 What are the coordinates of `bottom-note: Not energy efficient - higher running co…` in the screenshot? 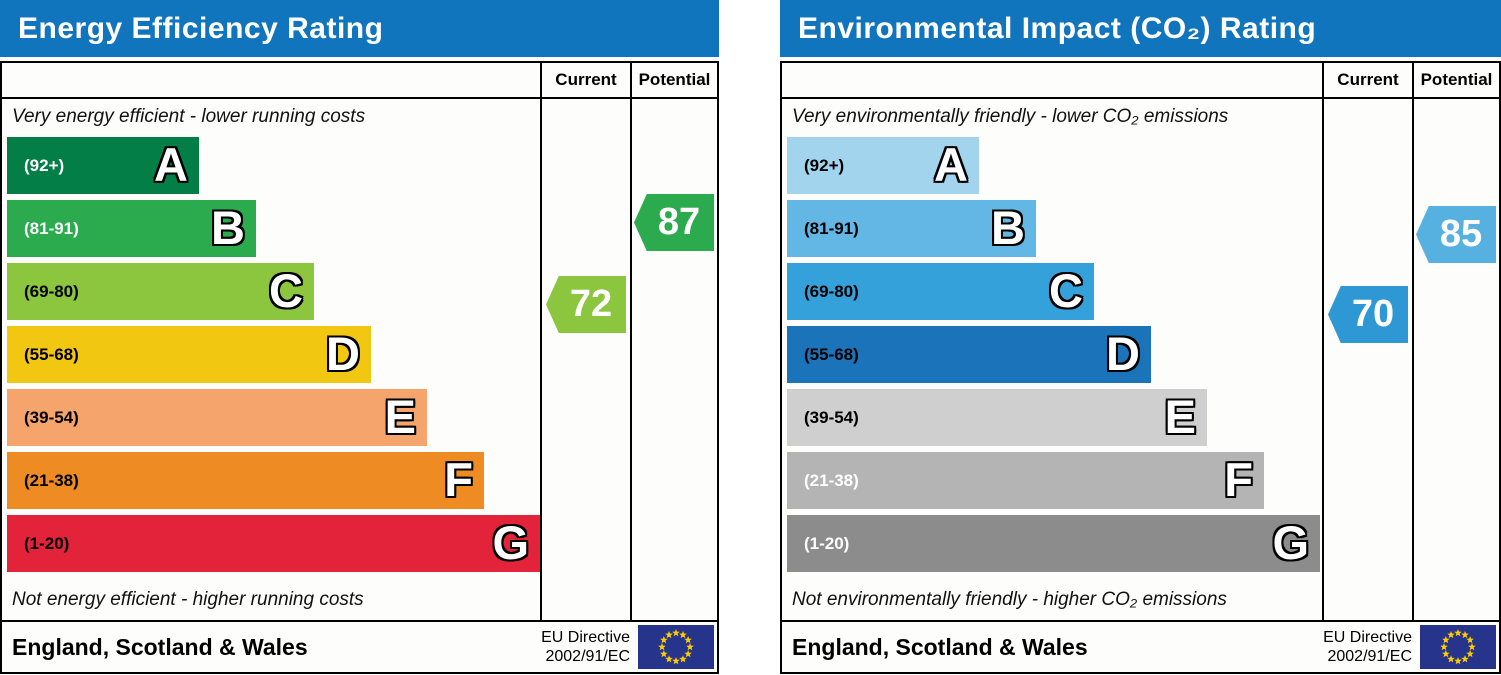 It's located at (188, 599).